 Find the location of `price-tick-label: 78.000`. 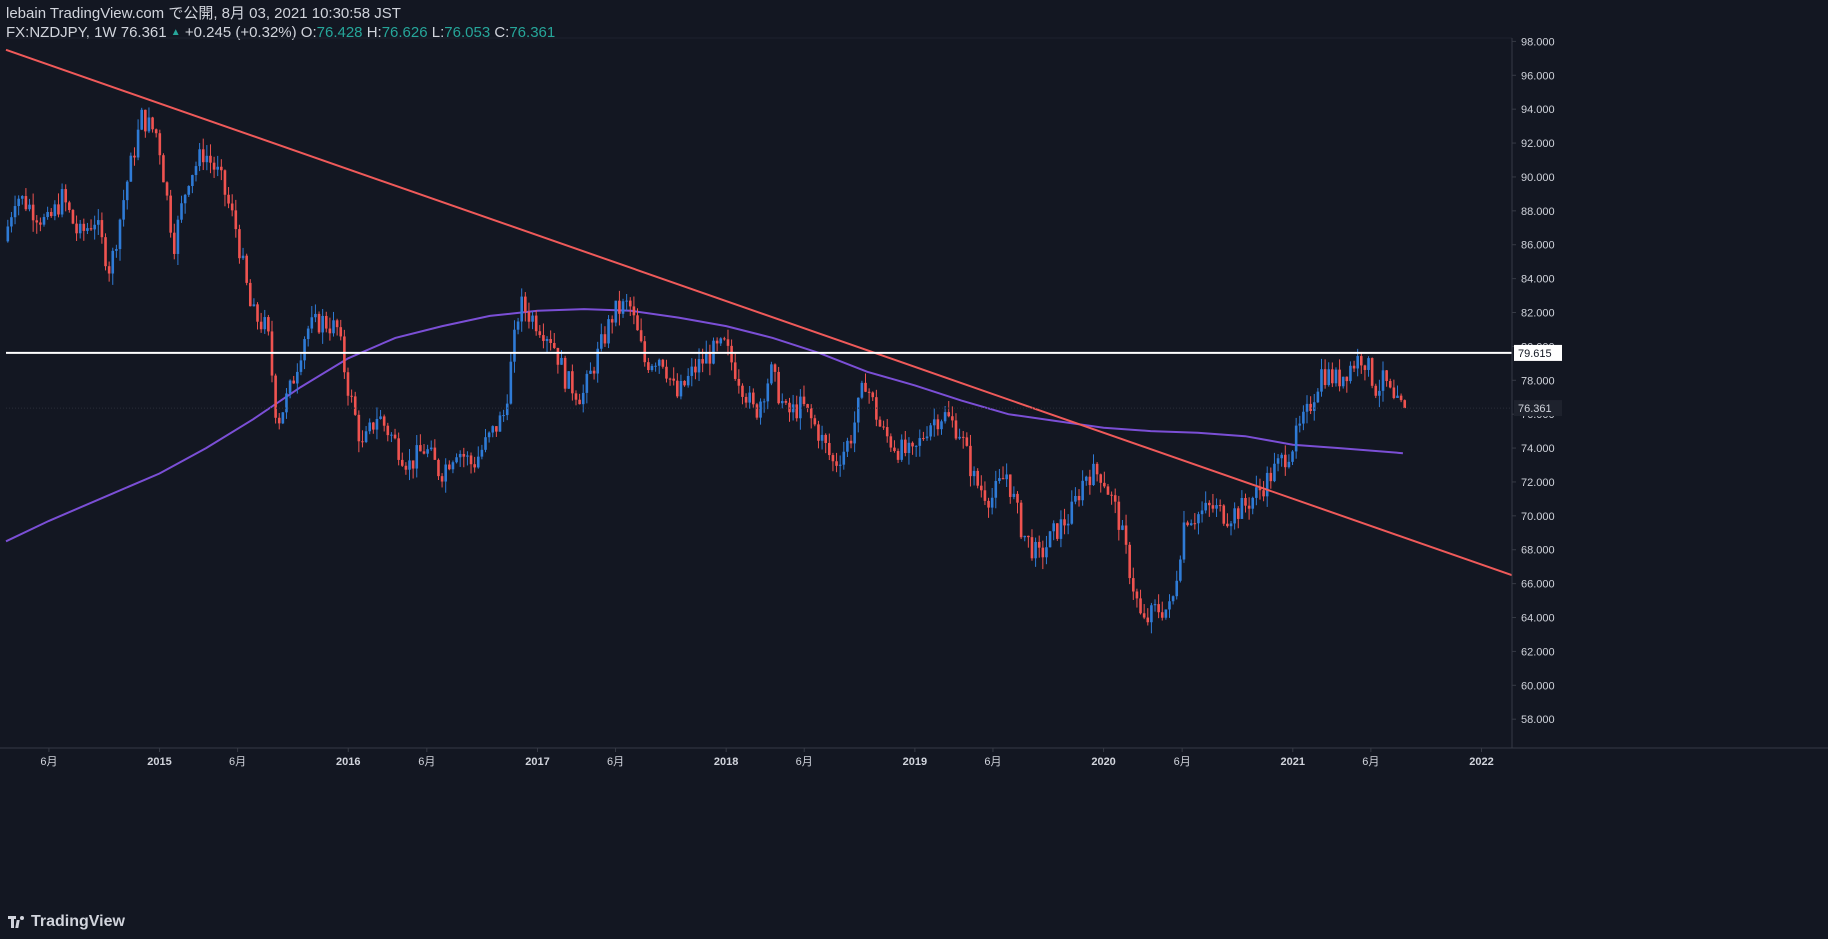

price-tick-label: 78.000 is located at coordinates (1538, 381).